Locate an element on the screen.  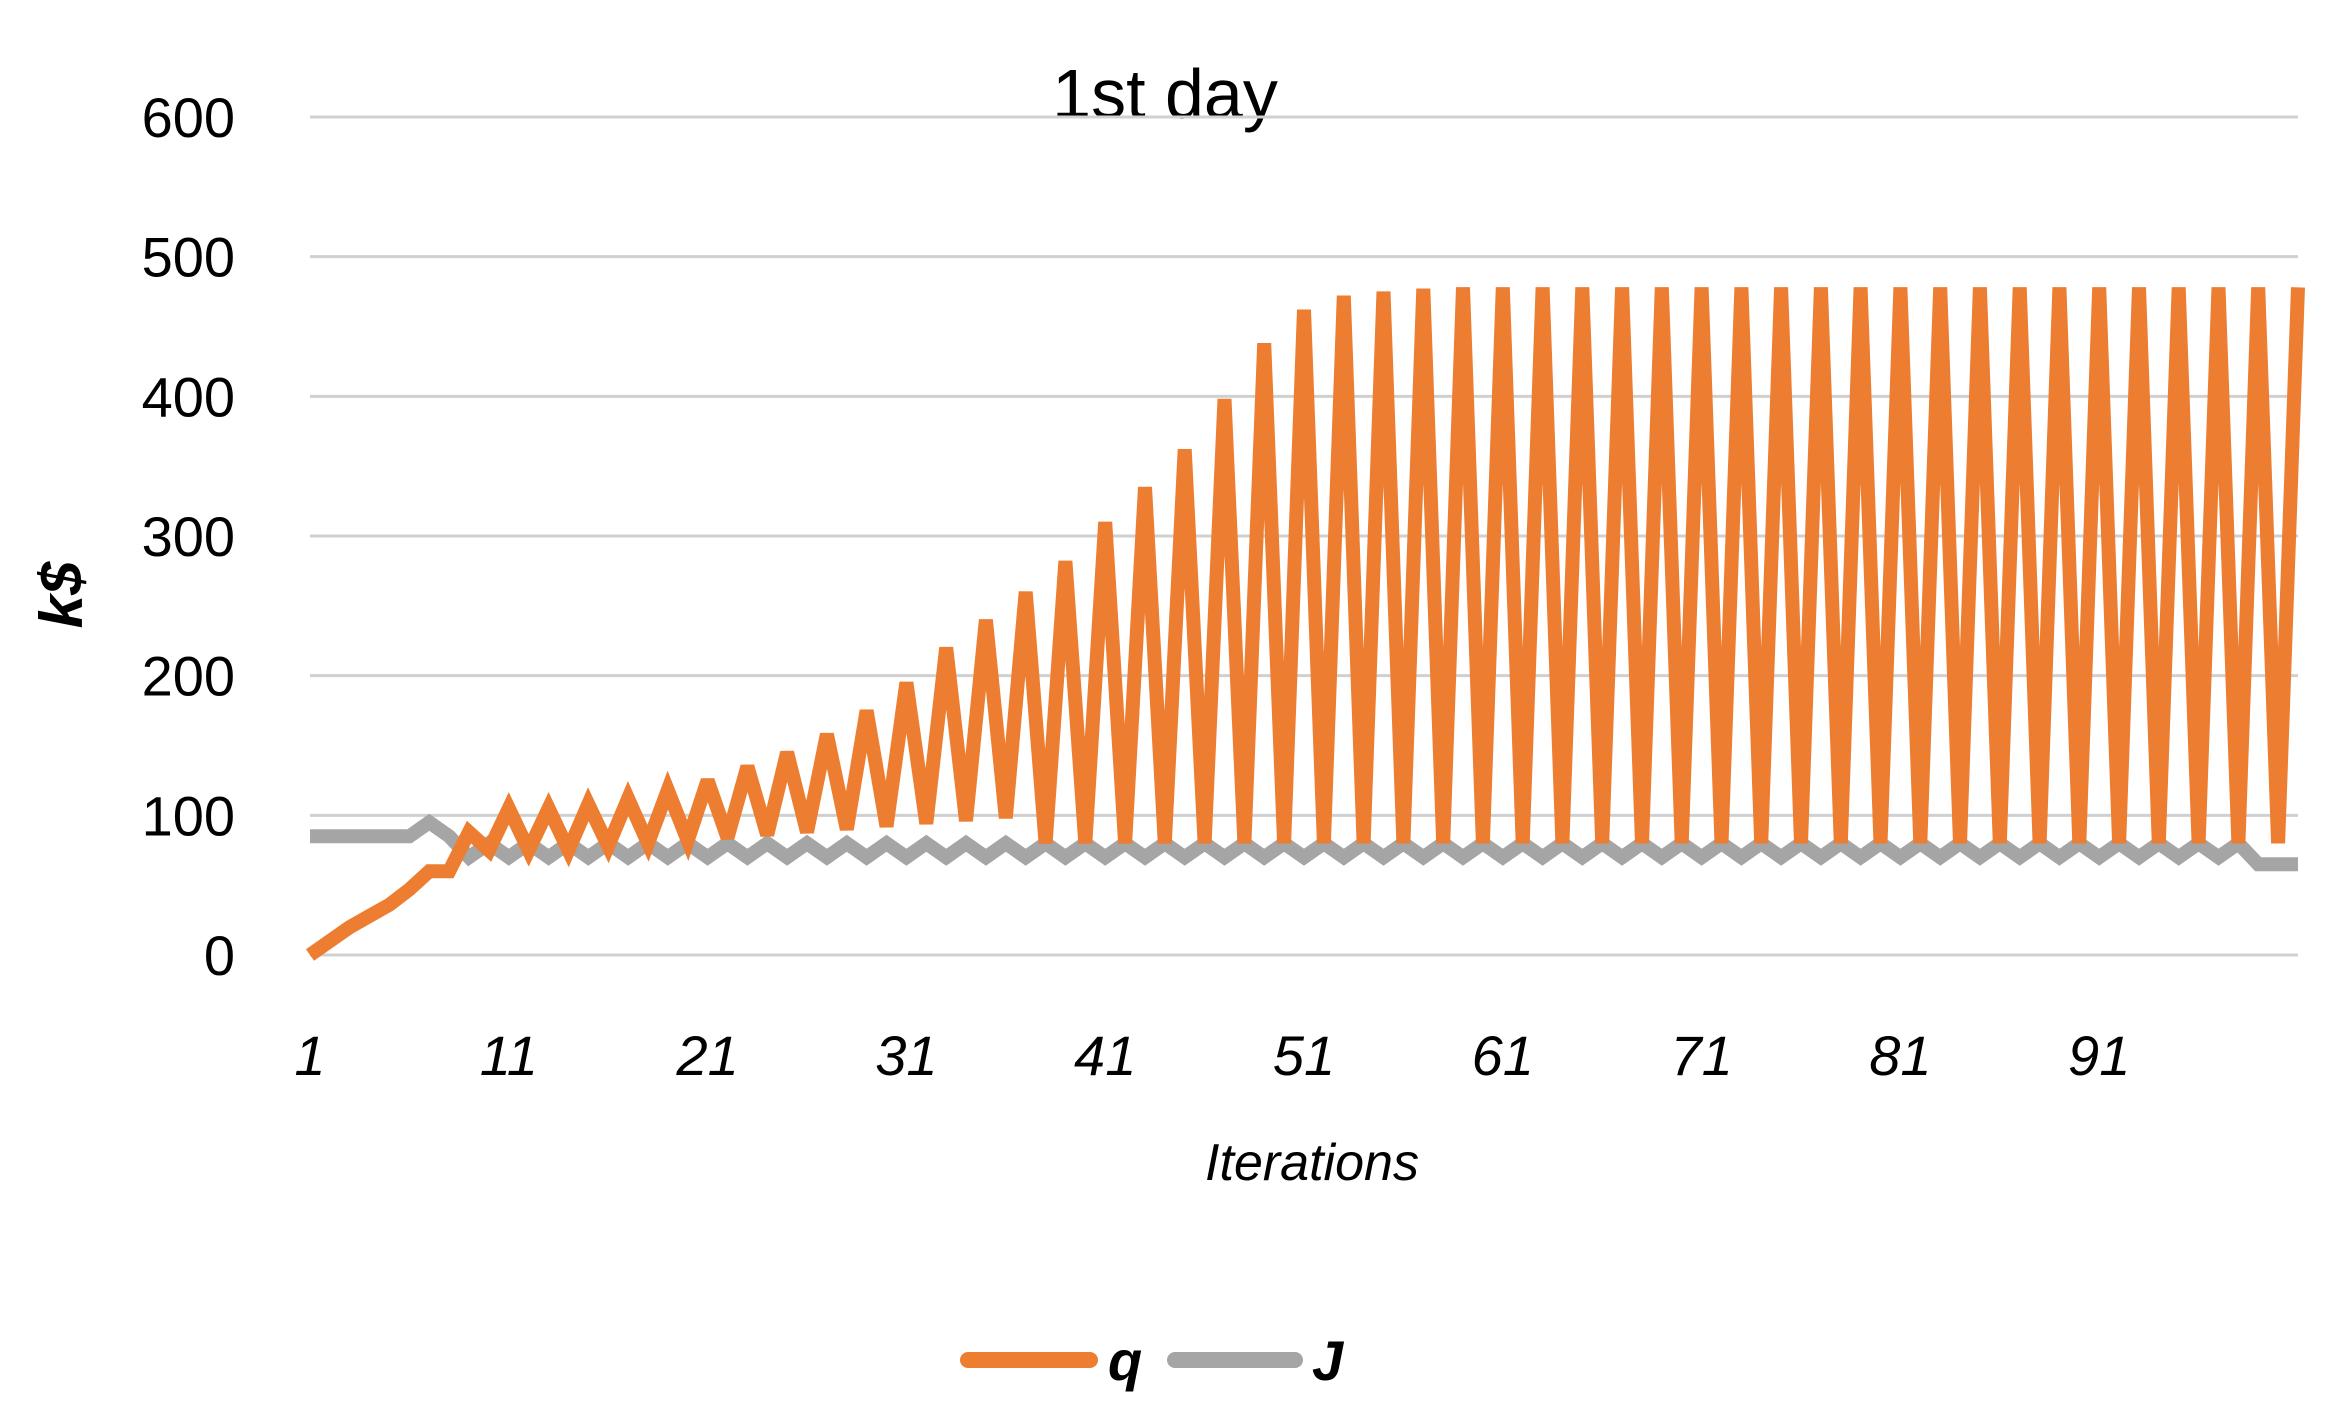
legend-label-j: J is located at coordinates (1328, 1360).